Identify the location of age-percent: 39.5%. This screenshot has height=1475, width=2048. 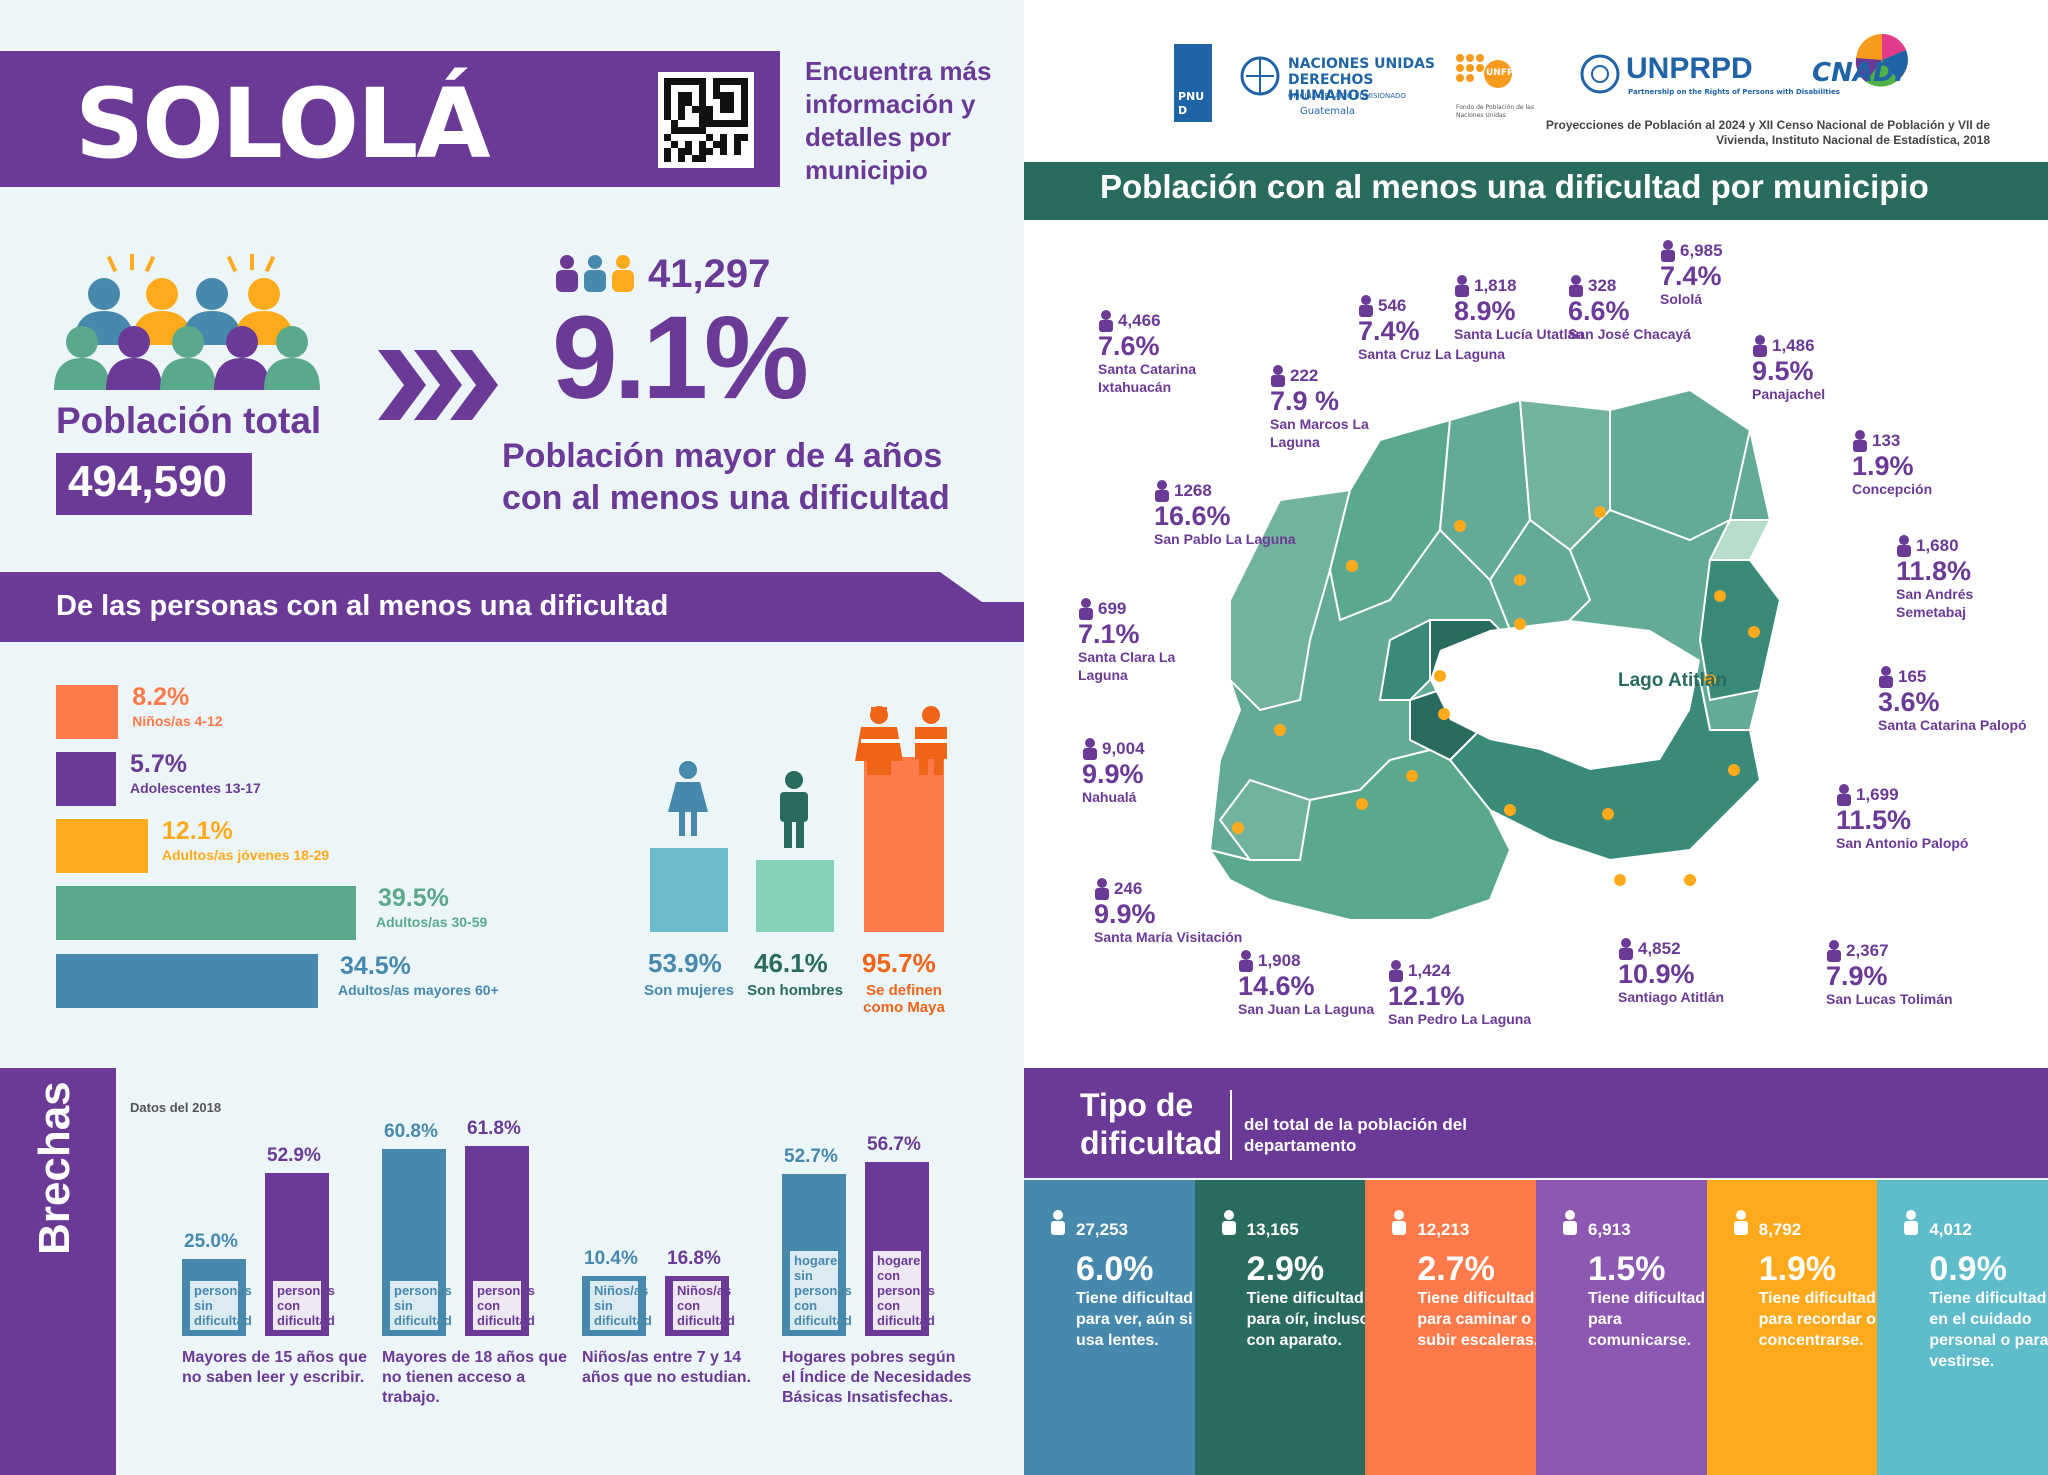
(413, 898).